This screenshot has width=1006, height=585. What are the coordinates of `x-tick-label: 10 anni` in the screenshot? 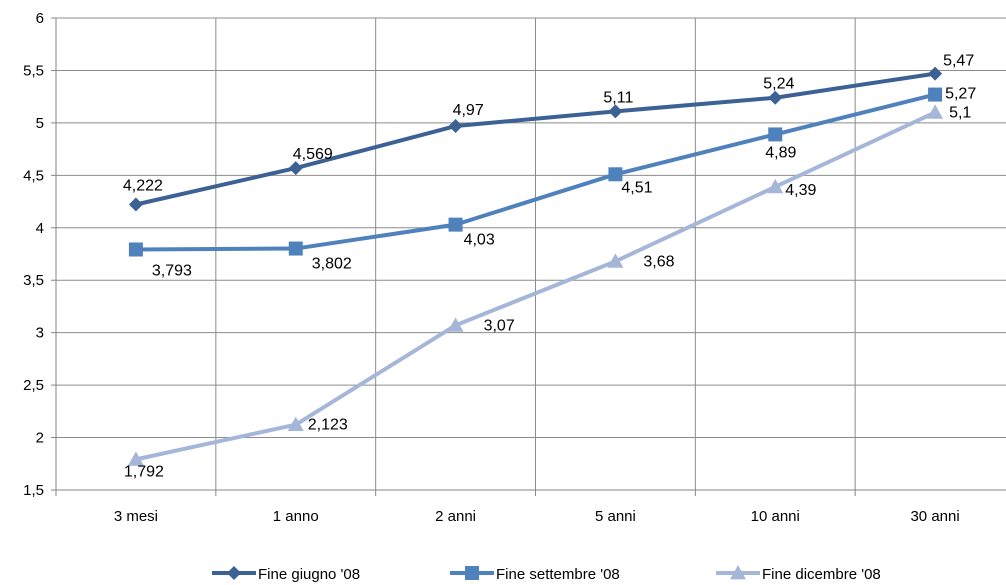 It's located at (775, 516).